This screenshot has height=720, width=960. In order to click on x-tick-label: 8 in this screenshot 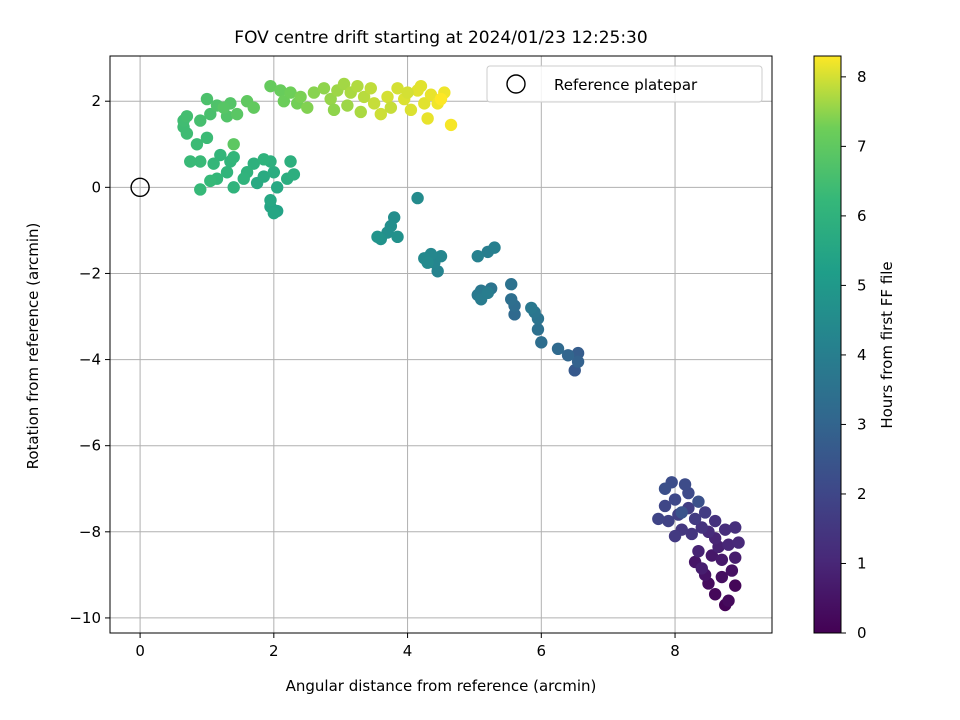, I will do `click(675, 651)`.